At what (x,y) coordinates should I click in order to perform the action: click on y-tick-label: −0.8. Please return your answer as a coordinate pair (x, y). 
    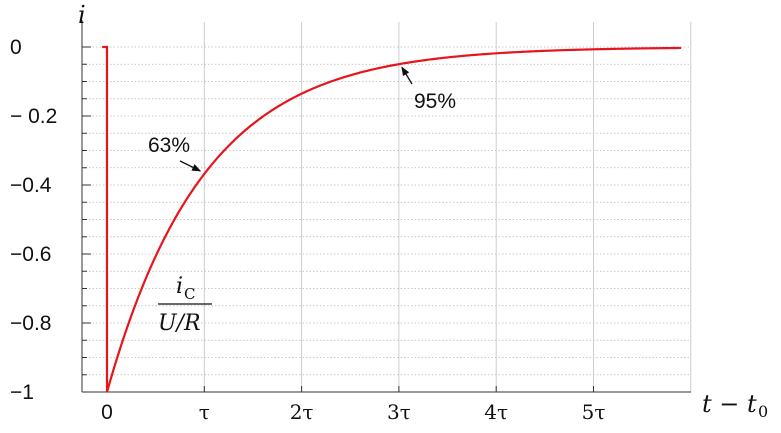
    Looking at the image, I should click on (30, 323).